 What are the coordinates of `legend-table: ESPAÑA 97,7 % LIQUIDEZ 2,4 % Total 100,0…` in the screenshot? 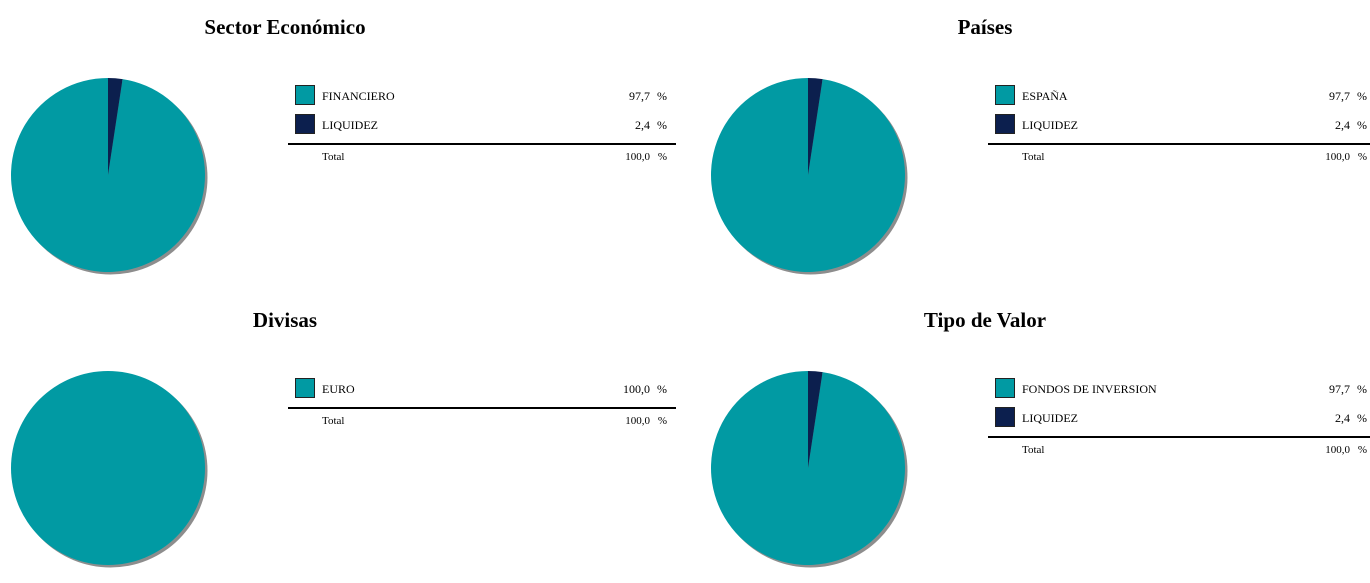 It's located at (1179, 125).